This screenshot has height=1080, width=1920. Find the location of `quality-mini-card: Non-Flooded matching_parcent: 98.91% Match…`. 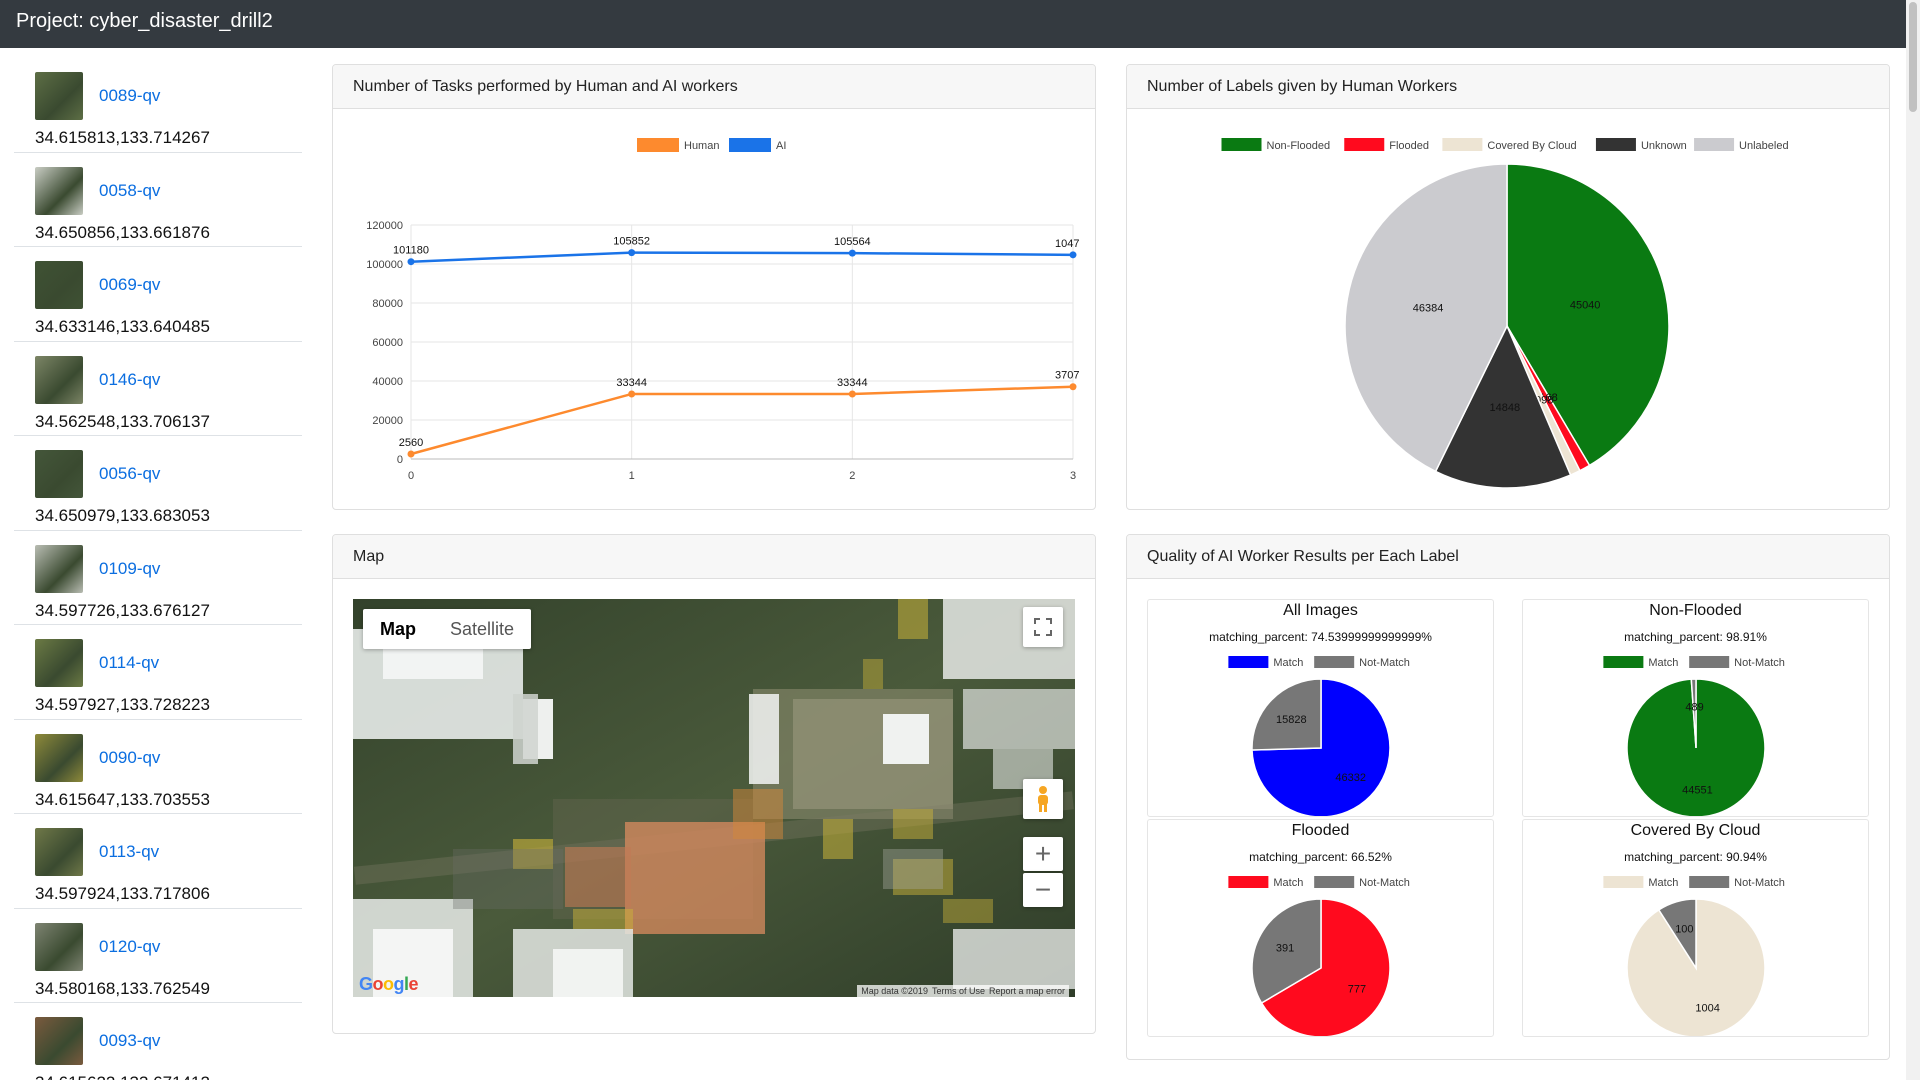

quality-mini-card: Non-Flooded matching_parcent: 98.91% Match… is located at coordinates (1695, 708).